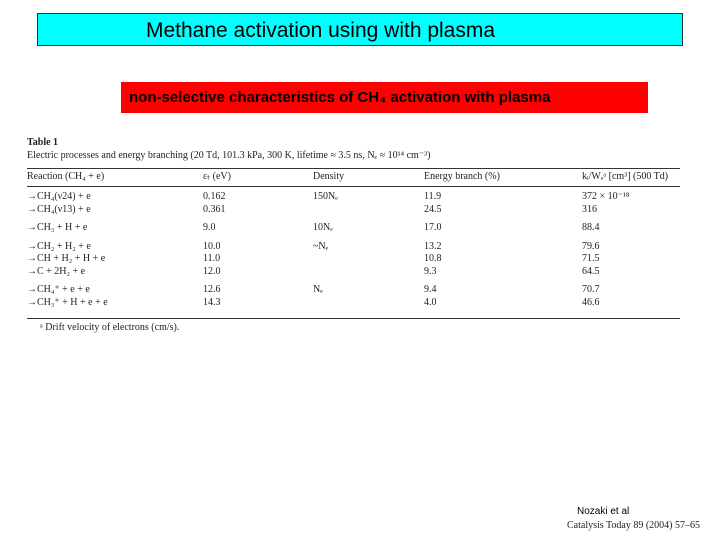 The height and width of the screenshot is (540, 720). I want to click on table-cell: 372 × 10⁻¹⁸, so click(606, 196).